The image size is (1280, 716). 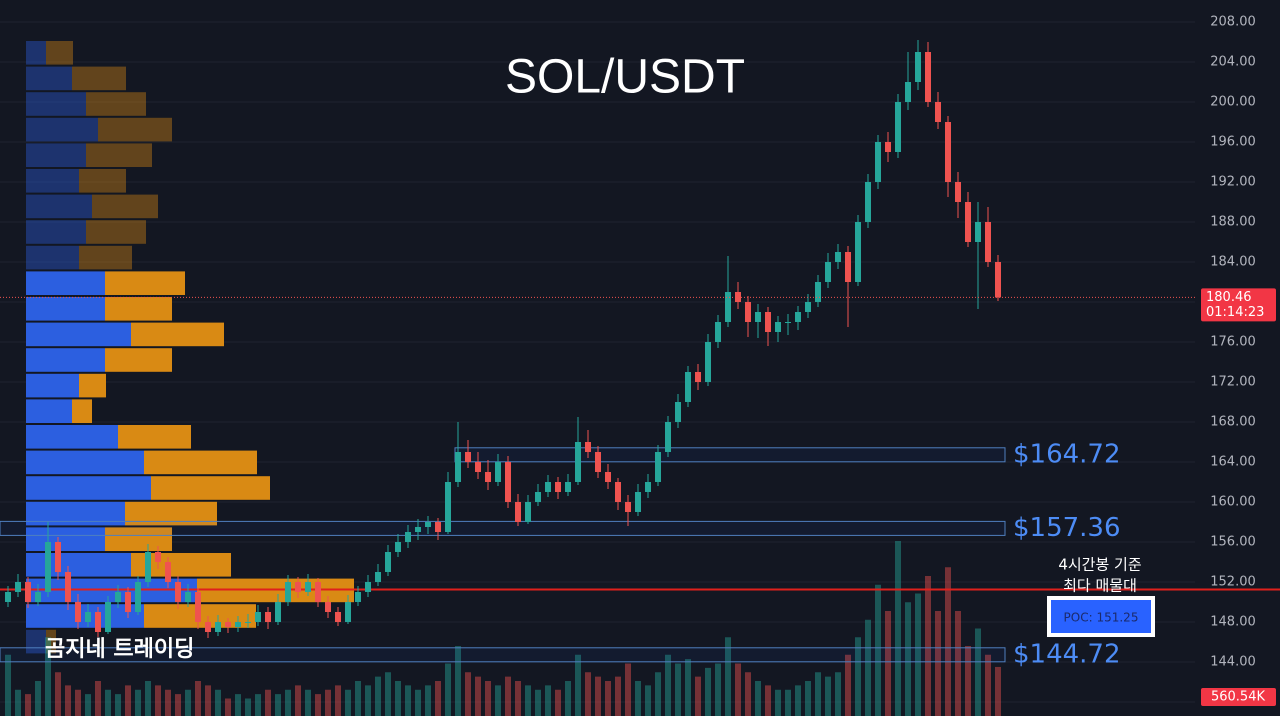 I want to click on y-tick-label: 168.00, so click(x=1233, y=422).